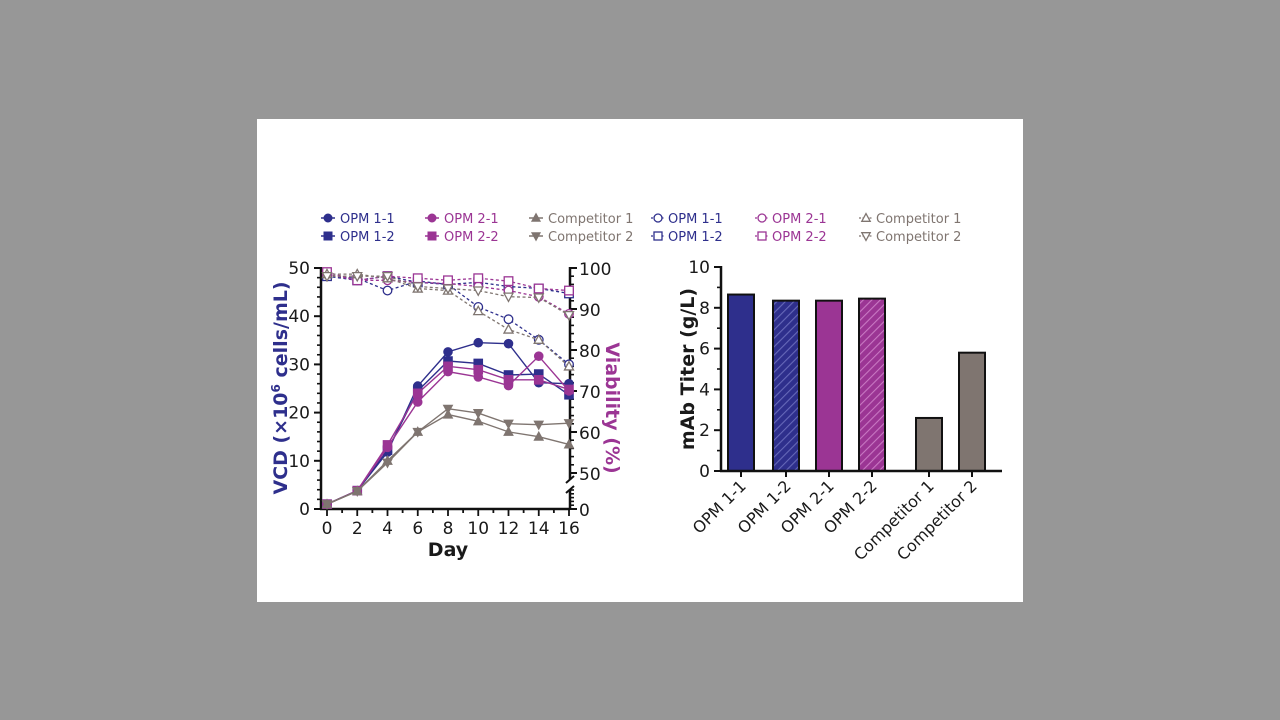  Describe the element at coordinates (299, 462) in the screenshot. I see `vcd-tick-label: 10` at that location.